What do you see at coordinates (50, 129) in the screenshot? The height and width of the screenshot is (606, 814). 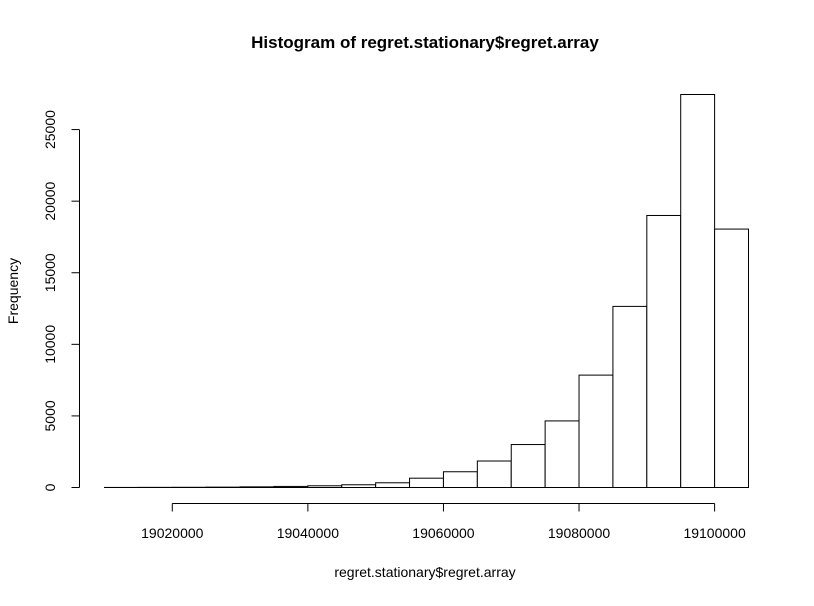 I see `y-tick-label: 25000` at bounding box center [50, 129].